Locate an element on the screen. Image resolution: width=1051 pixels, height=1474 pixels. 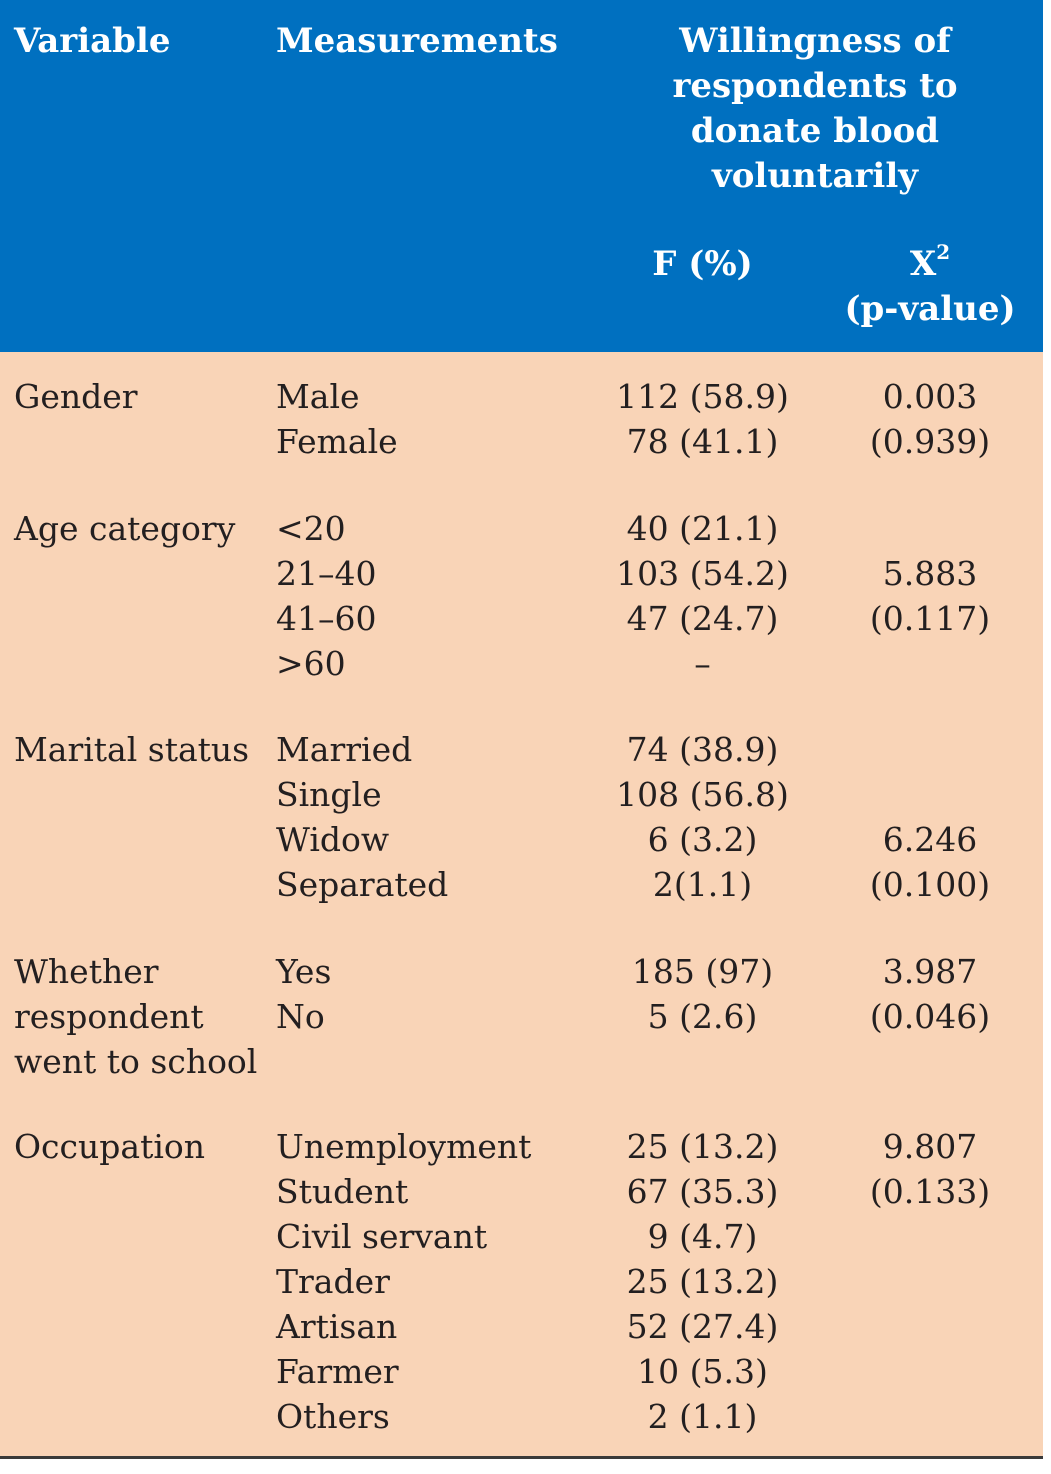
measurement-cell: Separated is located at coordinates (362, 884).